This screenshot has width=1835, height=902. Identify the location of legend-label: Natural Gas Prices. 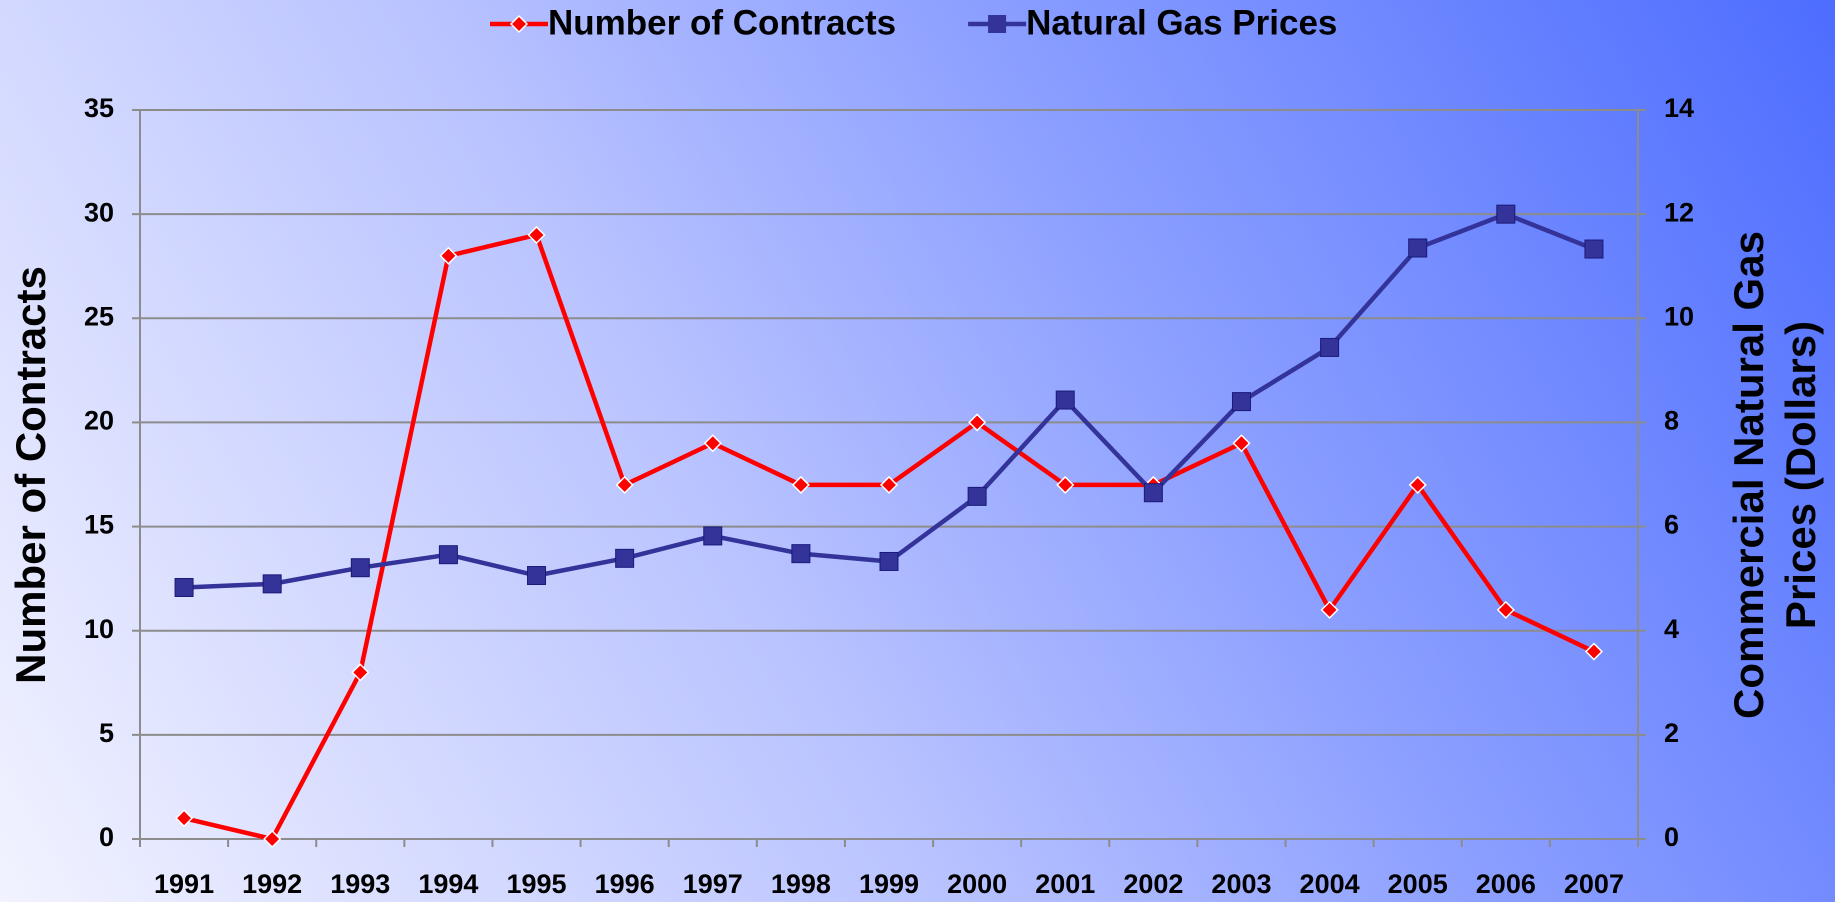
(1181, 22).